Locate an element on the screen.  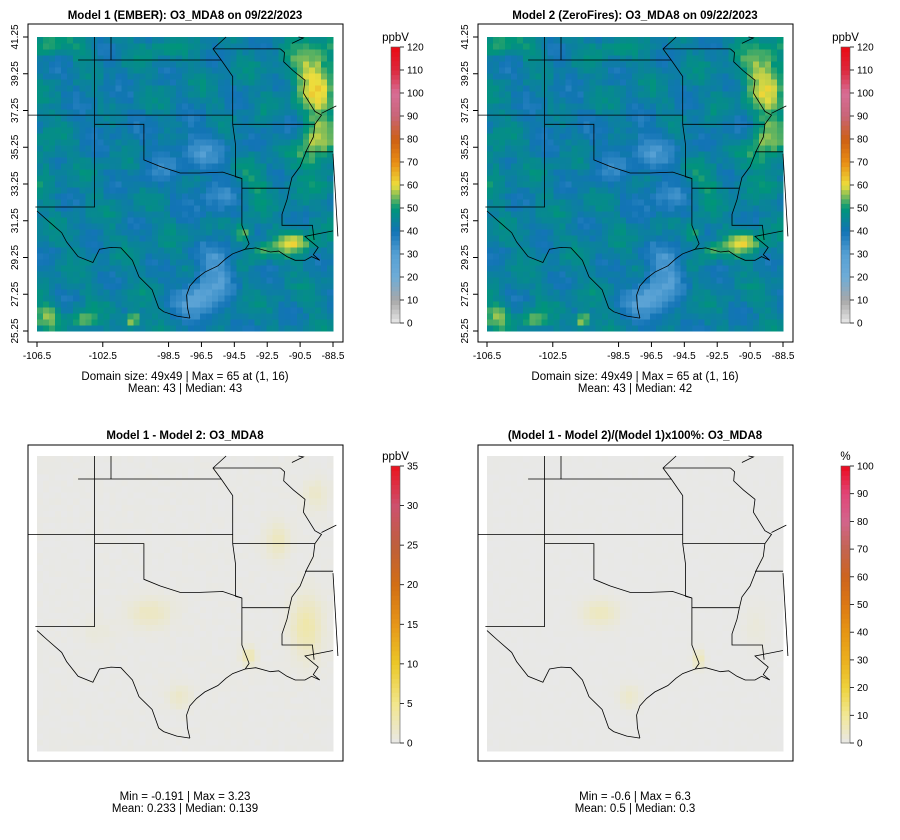
colorbar-segment is located at coordinates (395, 275).